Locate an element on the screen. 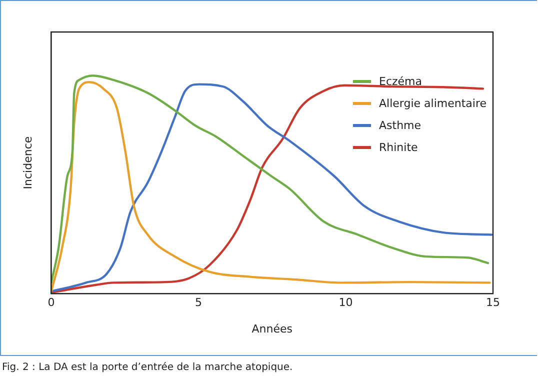  caption: Fig. 2 : La DA est la porte d’entrée de la marche atopique. is located at coordinates (147, 367).